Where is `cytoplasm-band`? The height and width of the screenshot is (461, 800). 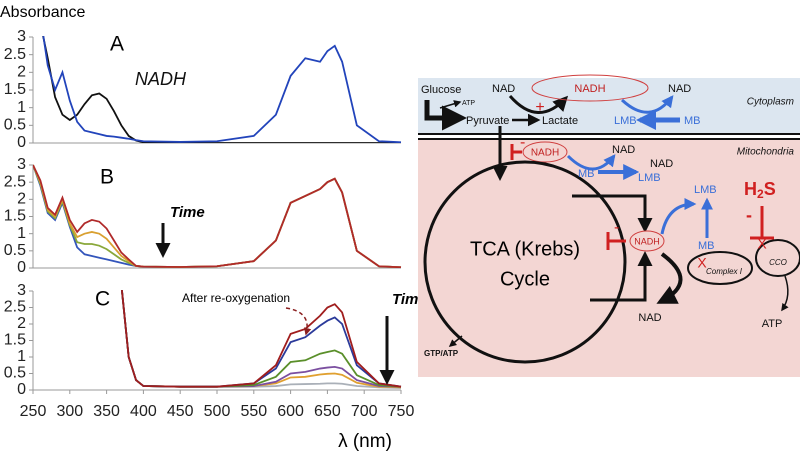
cytoplasm-band is located at coordinates (609, 106).